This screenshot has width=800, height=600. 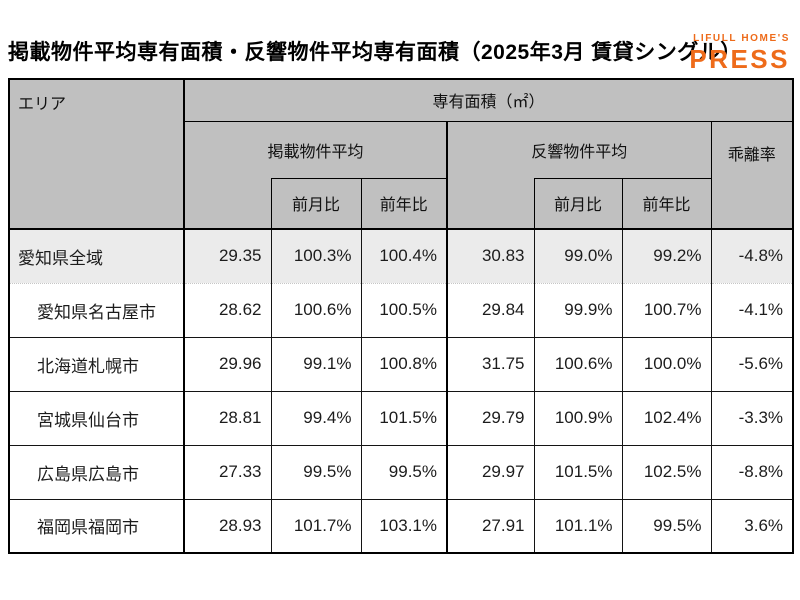 What do you see at coordinates (228, 310) in the screenshot?
I see `listed-value-cell: 28.62` at bounding box center [228, 310].